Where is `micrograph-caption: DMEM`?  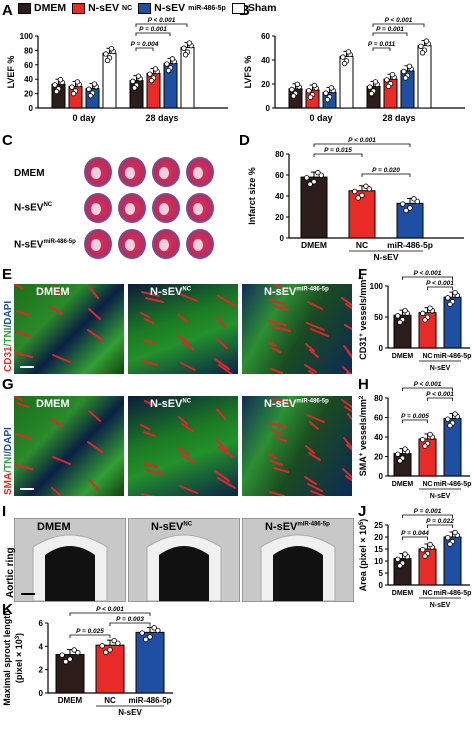 micrograph-caption: DMEM is located at coordinates (53, 292).